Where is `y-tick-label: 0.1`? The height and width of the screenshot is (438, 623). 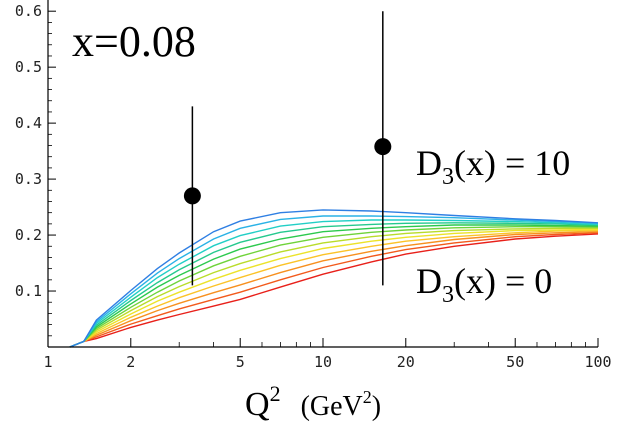
y-tick-label: 0.1 is located at coordinates (28, 291).